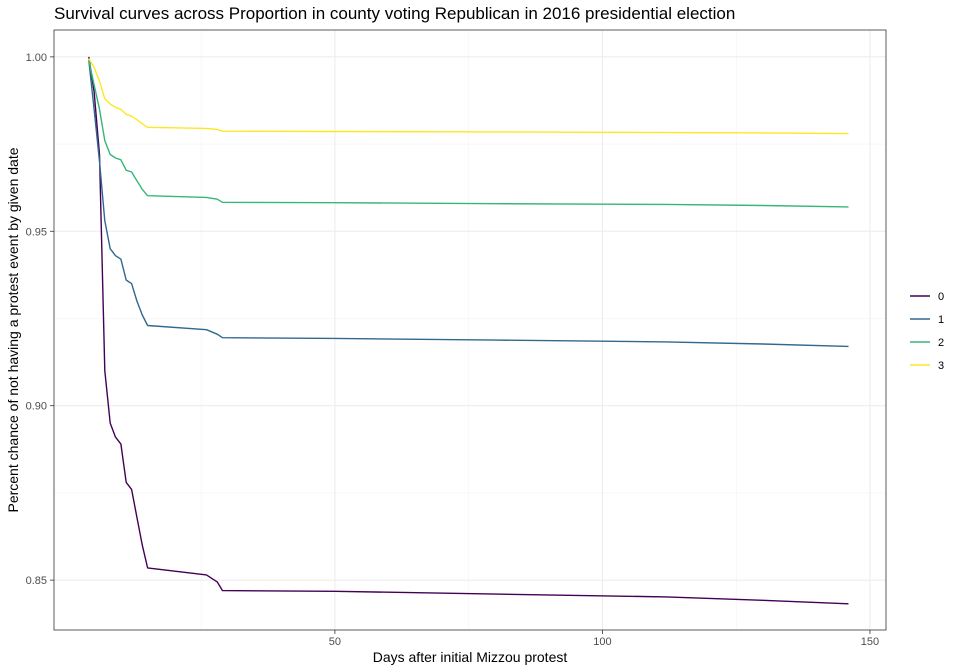 The height and width of the screenshot is (672, 960). I want to click on legend: 0 1 2 3, so click(927, 331).